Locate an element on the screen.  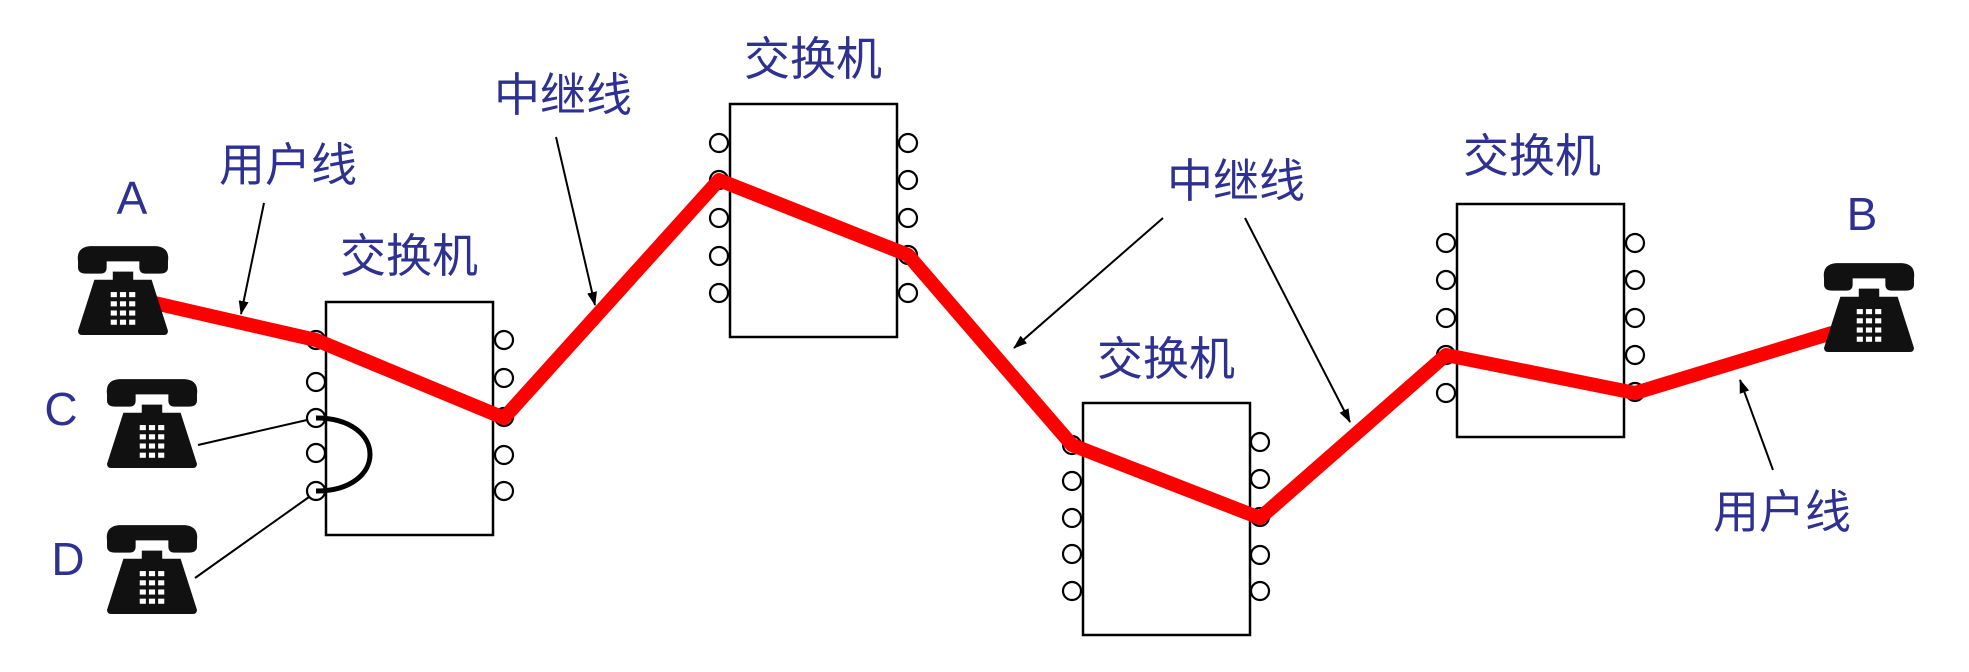
switch-4: 交换机 is located at coordinates (1540, 284).